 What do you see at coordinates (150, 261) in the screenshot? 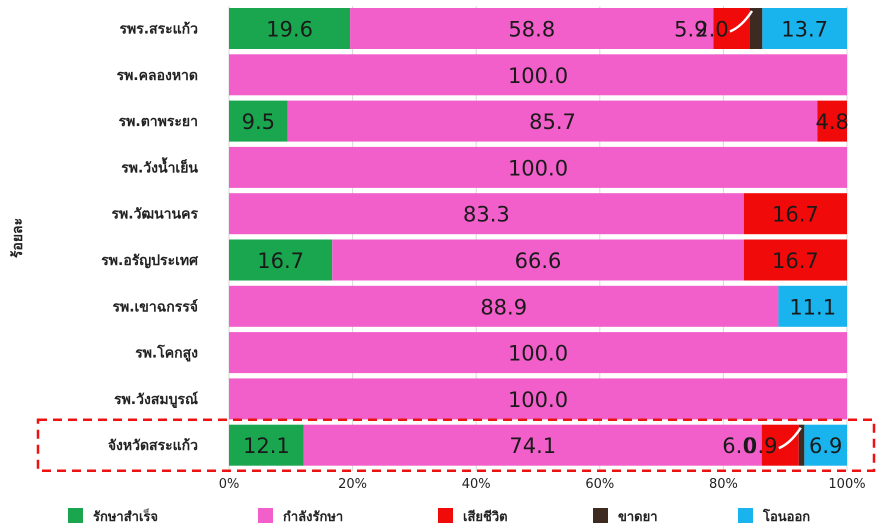
I see `category-label: รพ.อรัญประเทศ` at bounding box center [150, 261].